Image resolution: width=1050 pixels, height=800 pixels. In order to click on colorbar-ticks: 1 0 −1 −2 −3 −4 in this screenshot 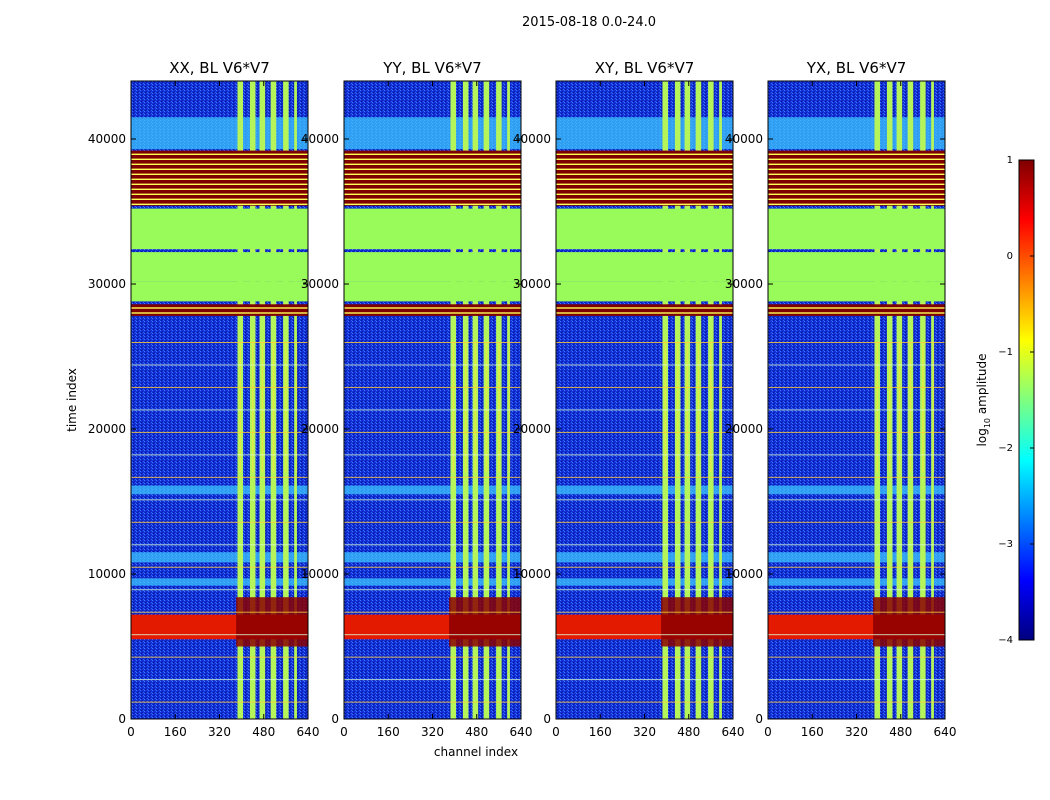, I will do `click(1016, 400)`.